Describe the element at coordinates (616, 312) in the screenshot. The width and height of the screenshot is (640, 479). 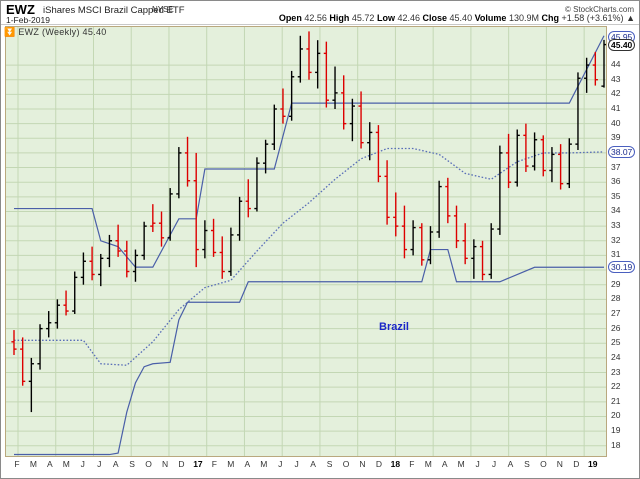
I see `price-axis-tick: 27` at that location.